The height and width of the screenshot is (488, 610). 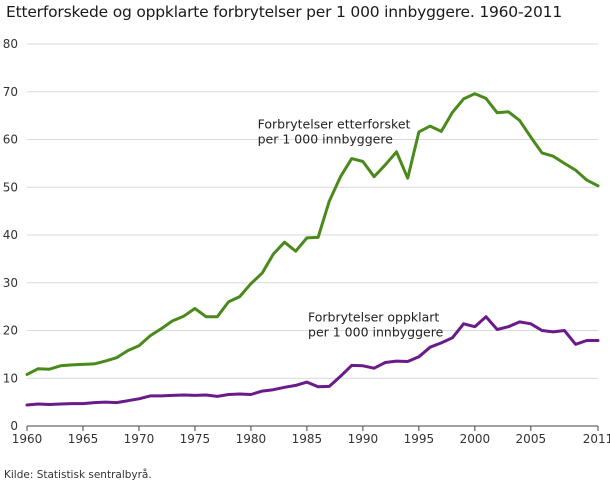 I want to click on x-tick-label: 1965, so click(x=83, y=439).